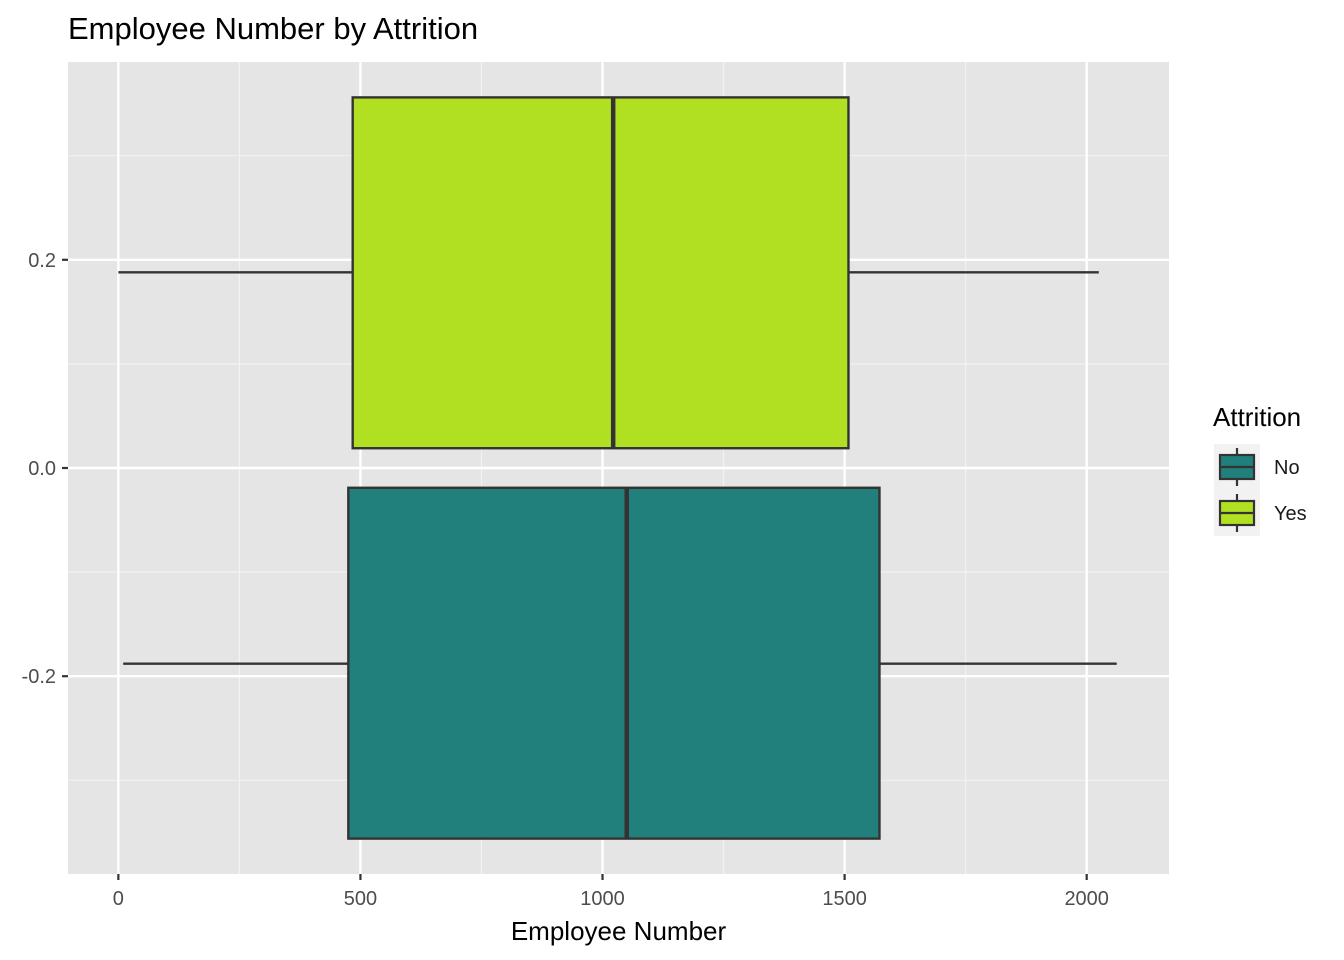 This screenshot has width=1344, height=960. I want to click on legend-title: Attrition, so click(1257, 417).